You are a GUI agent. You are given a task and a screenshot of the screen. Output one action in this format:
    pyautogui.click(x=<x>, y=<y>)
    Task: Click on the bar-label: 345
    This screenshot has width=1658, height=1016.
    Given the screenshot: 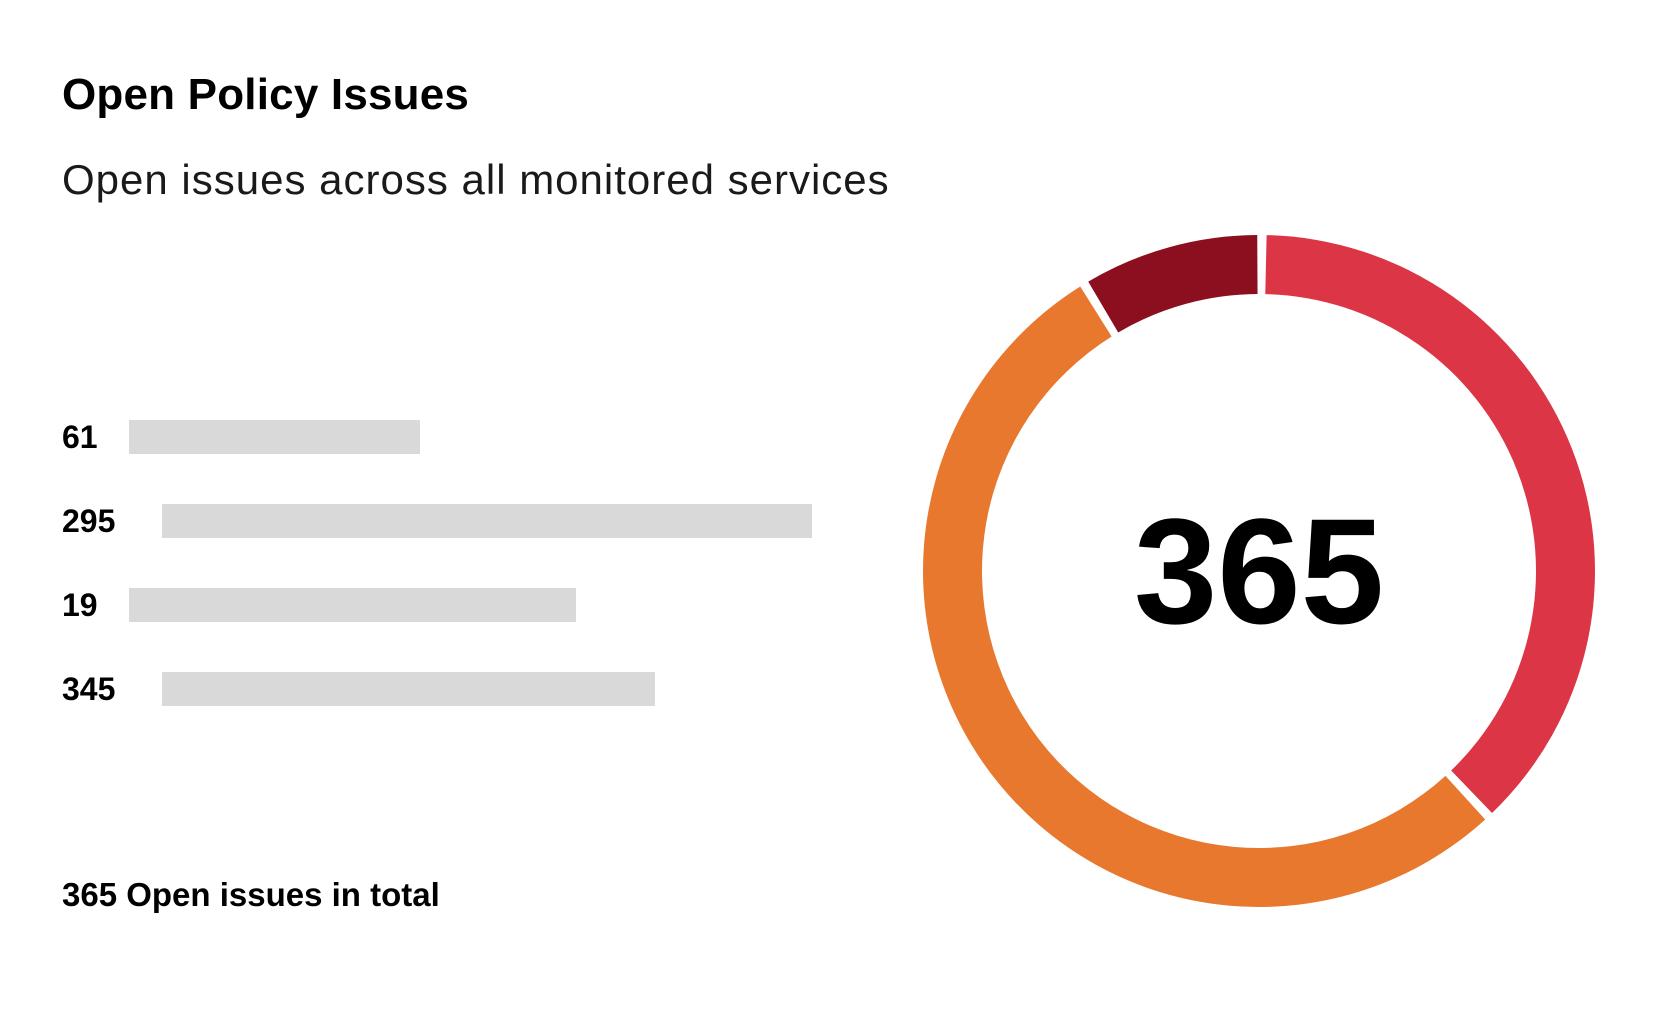 What is the action you would take?
    pyautogui.click(x=89, y=689)
    